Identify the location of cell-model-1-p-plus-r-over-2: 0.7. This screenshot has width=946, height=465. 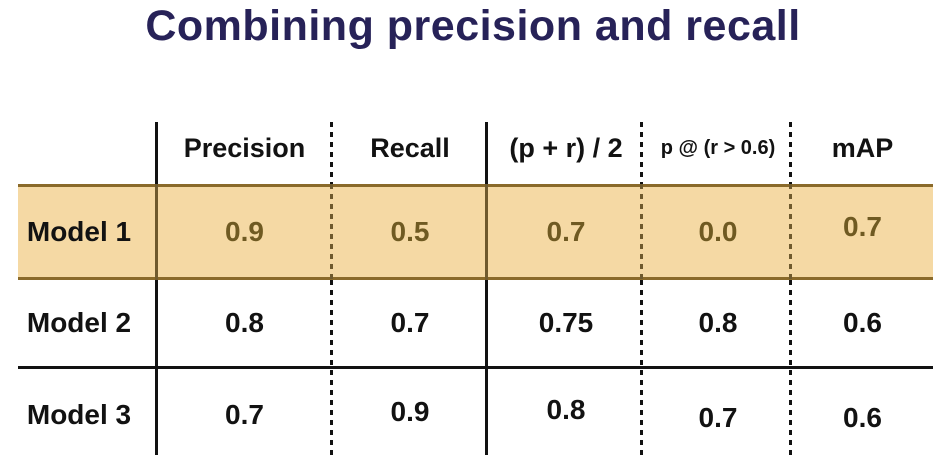
(566, 231).